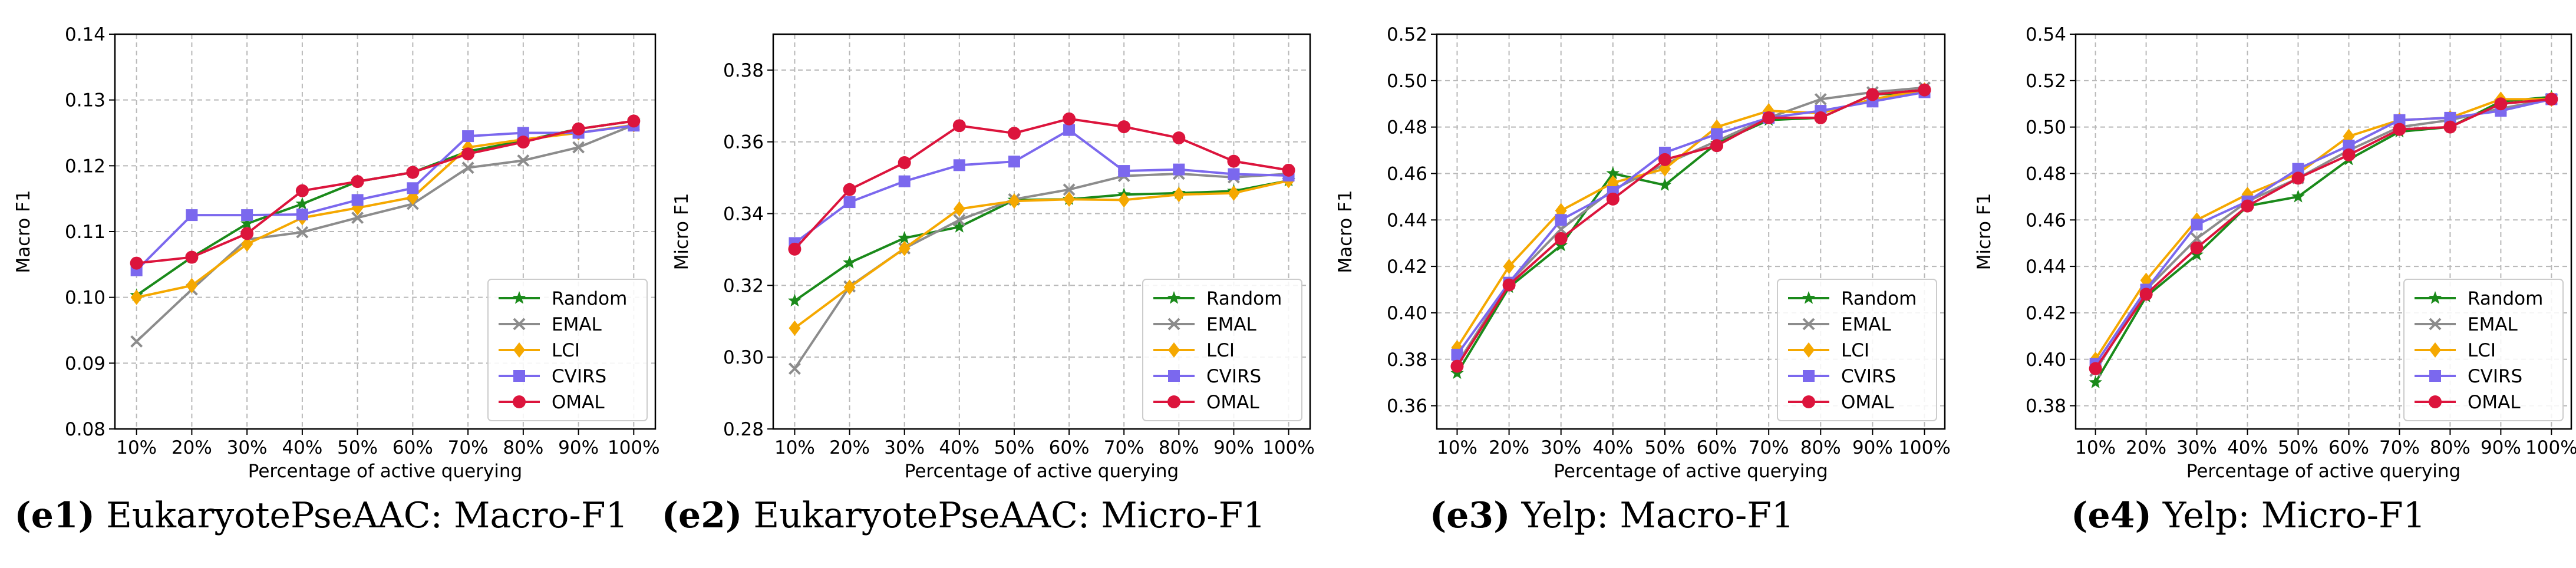 The height and width of the screenshot is (568, 2576). I want to click on caption-e3: (e3) Yelp: Macro-F1, so click(1612, 515).